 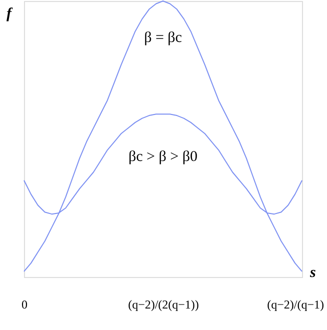 What do you see at coordinates (163, 38) in the screenshot?
I see `annotation: β = βc` at bounding box center [163, 38].